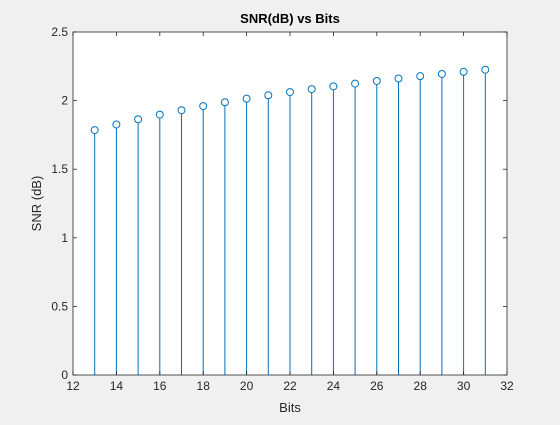 Image resolution: width=560 pixels, height=425 pixels. I want to click on x-tick-label: 28, so click(421, 386).